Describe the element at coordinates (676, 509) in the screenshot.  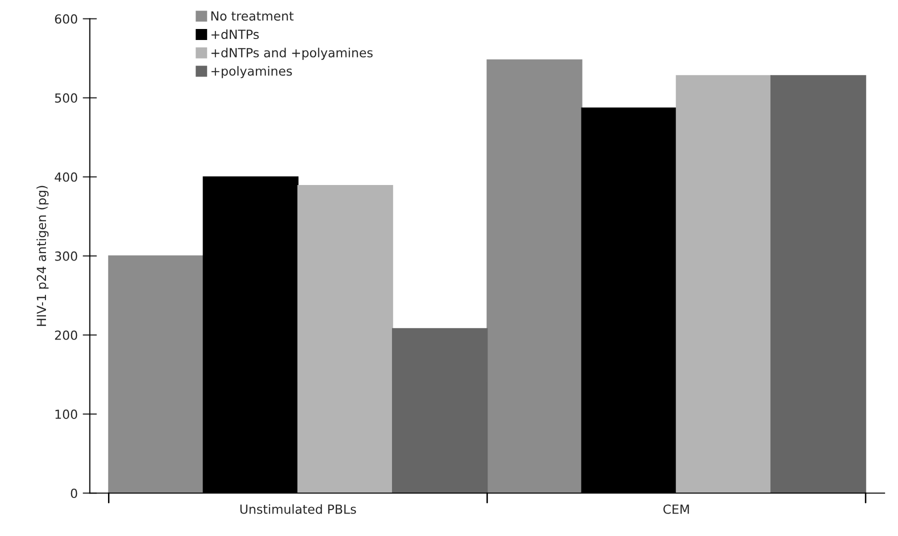
I see `x-tick-label: CEM` at that location.